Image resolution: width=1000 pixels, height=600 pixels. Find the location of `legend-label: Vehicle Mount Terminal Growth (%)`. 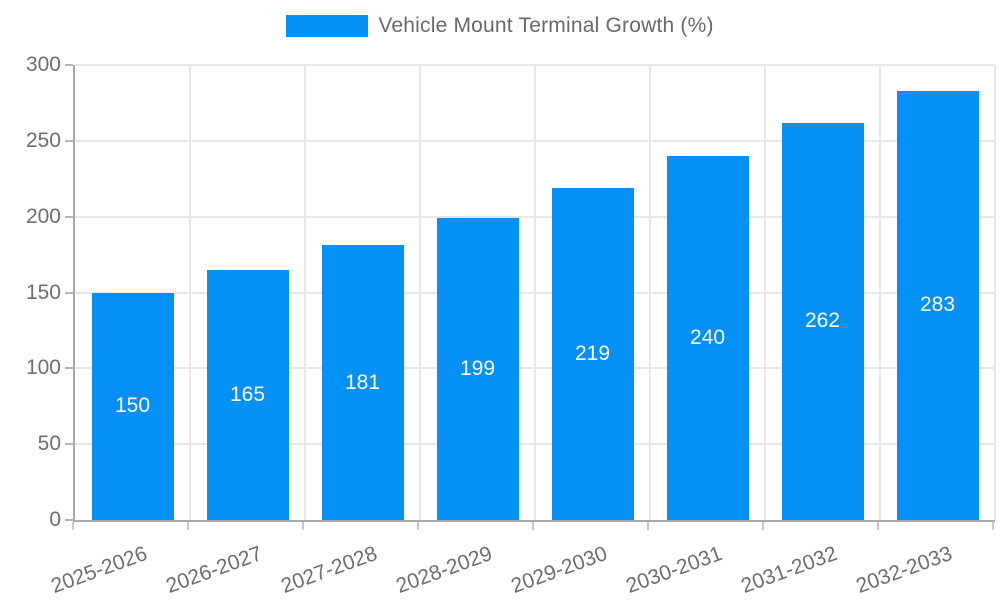

legend-label: Vehicle Mount Terminal Growth (%) is located at coordinates (546, 25).